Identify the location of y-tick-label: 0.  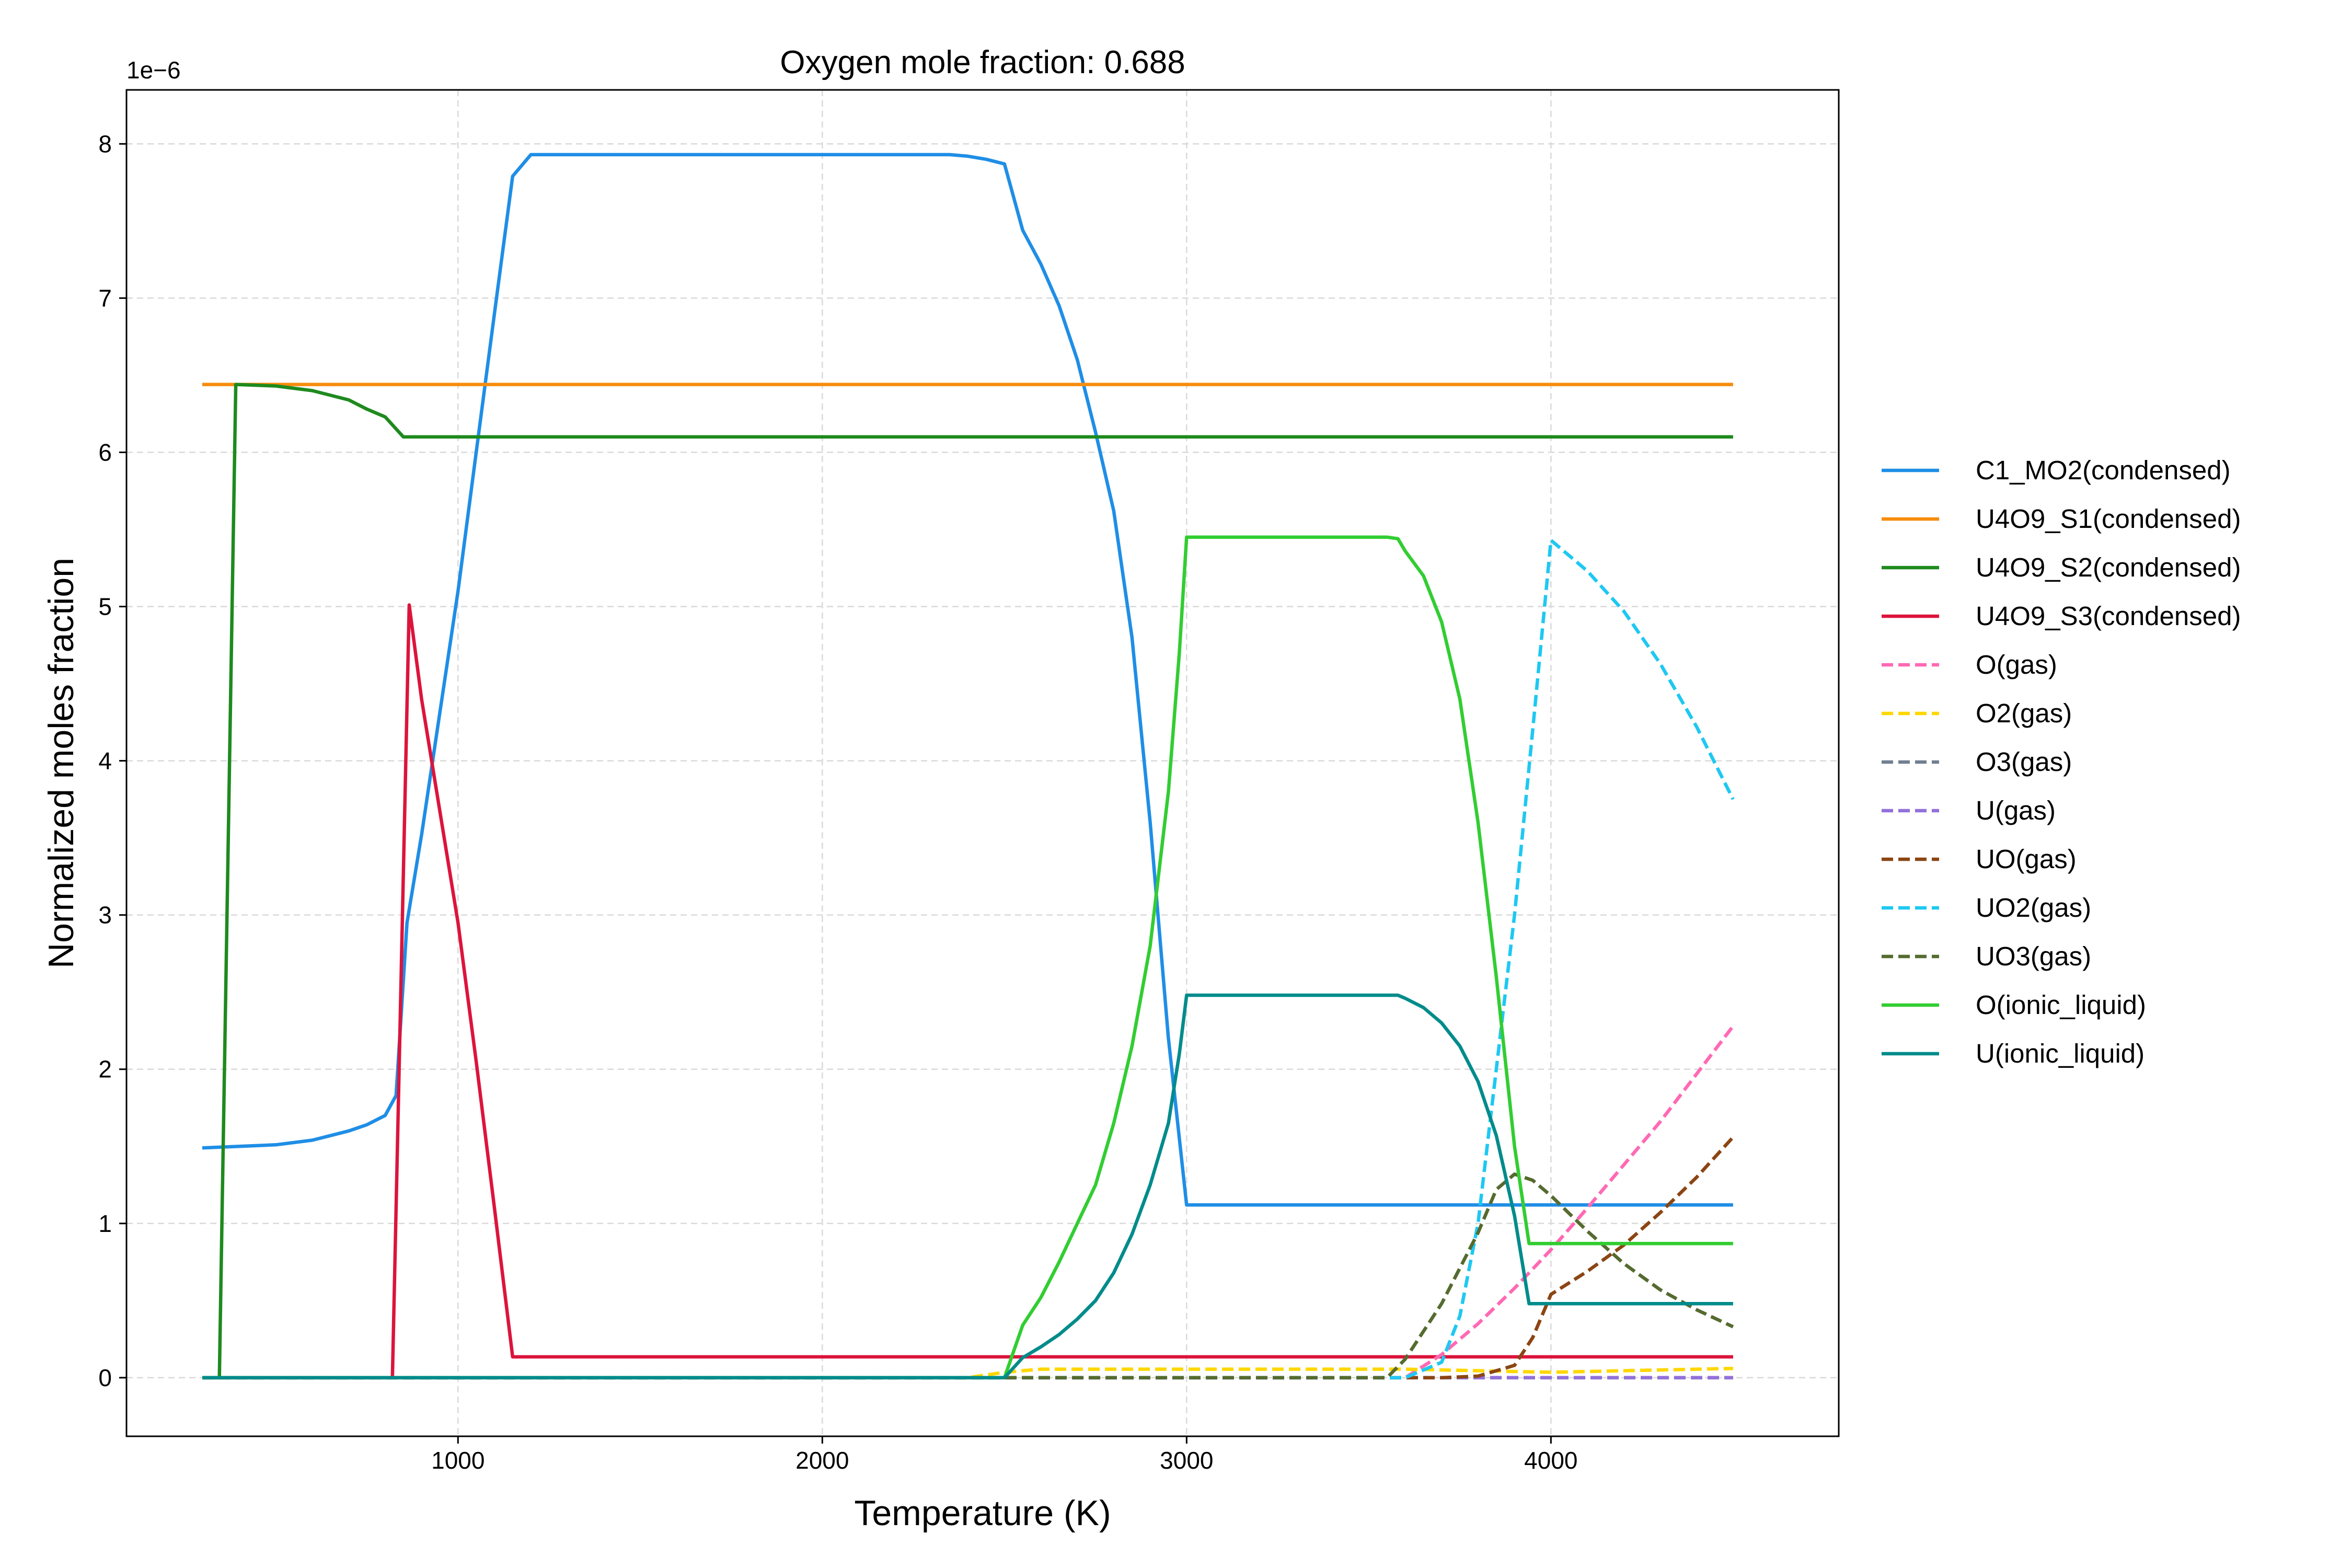
(105, 1377).